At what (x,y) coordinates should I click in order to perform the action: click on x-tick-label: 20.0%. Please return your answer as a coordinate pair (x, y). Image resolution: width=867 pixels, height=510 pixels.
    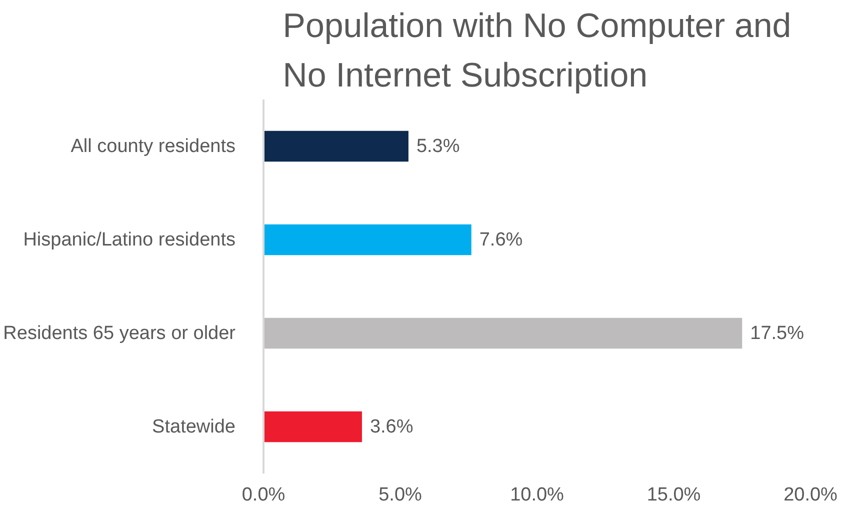
    Looking at the image, I should click on (811, 495).